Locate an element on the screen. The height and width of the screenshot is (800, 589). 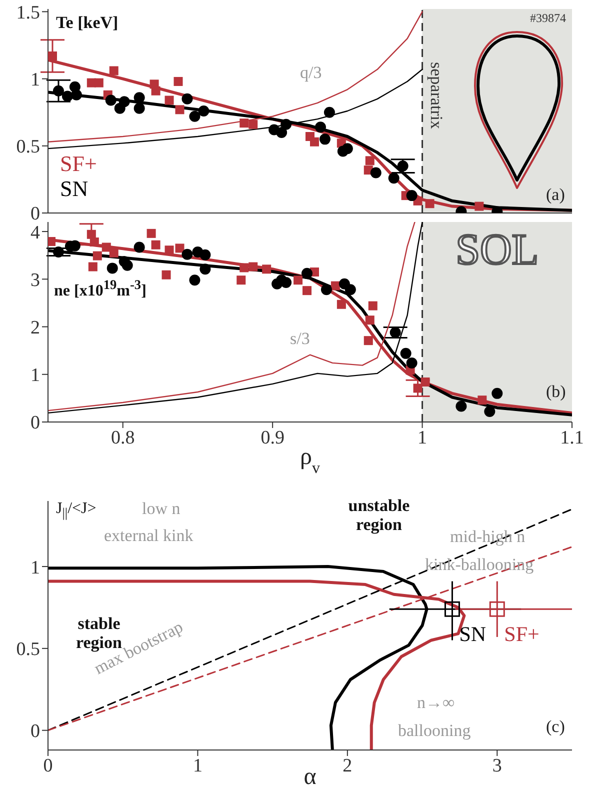
annotation: (b) is located at coordinates (556, 392).